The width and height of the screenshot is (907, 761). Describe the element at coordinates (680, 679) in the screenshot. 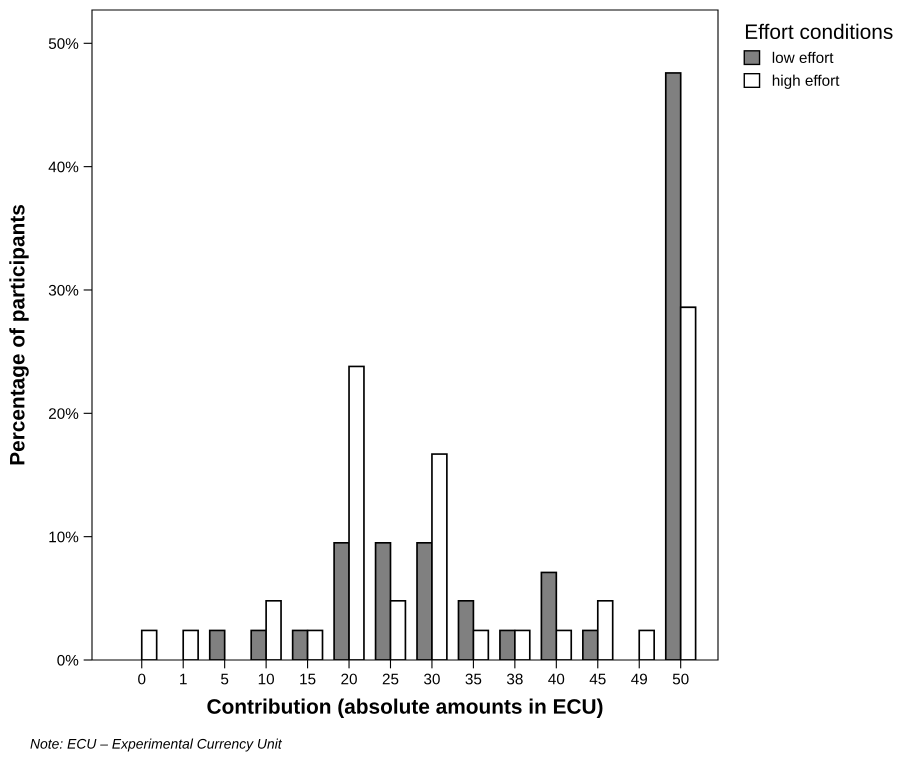

I see `x-tick-label: 50` at that location.